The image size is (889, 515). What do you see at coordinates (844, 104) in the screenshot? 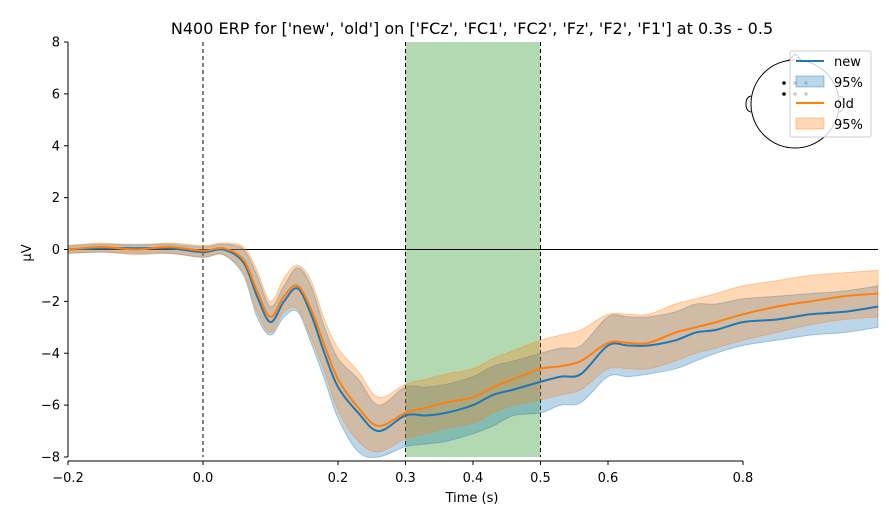
I see `legend-label: old` at bounding box center [844, 104].